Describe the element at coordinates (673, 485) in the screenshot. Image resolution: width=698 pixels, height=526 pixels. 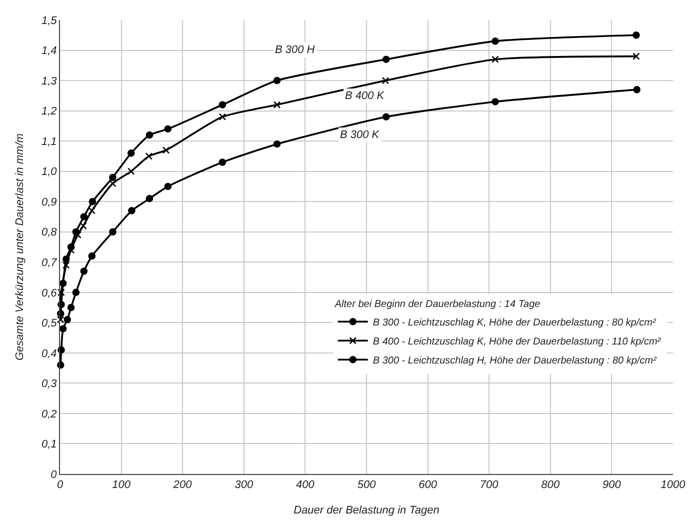
I see `x-tick-label: 1000` at that location.